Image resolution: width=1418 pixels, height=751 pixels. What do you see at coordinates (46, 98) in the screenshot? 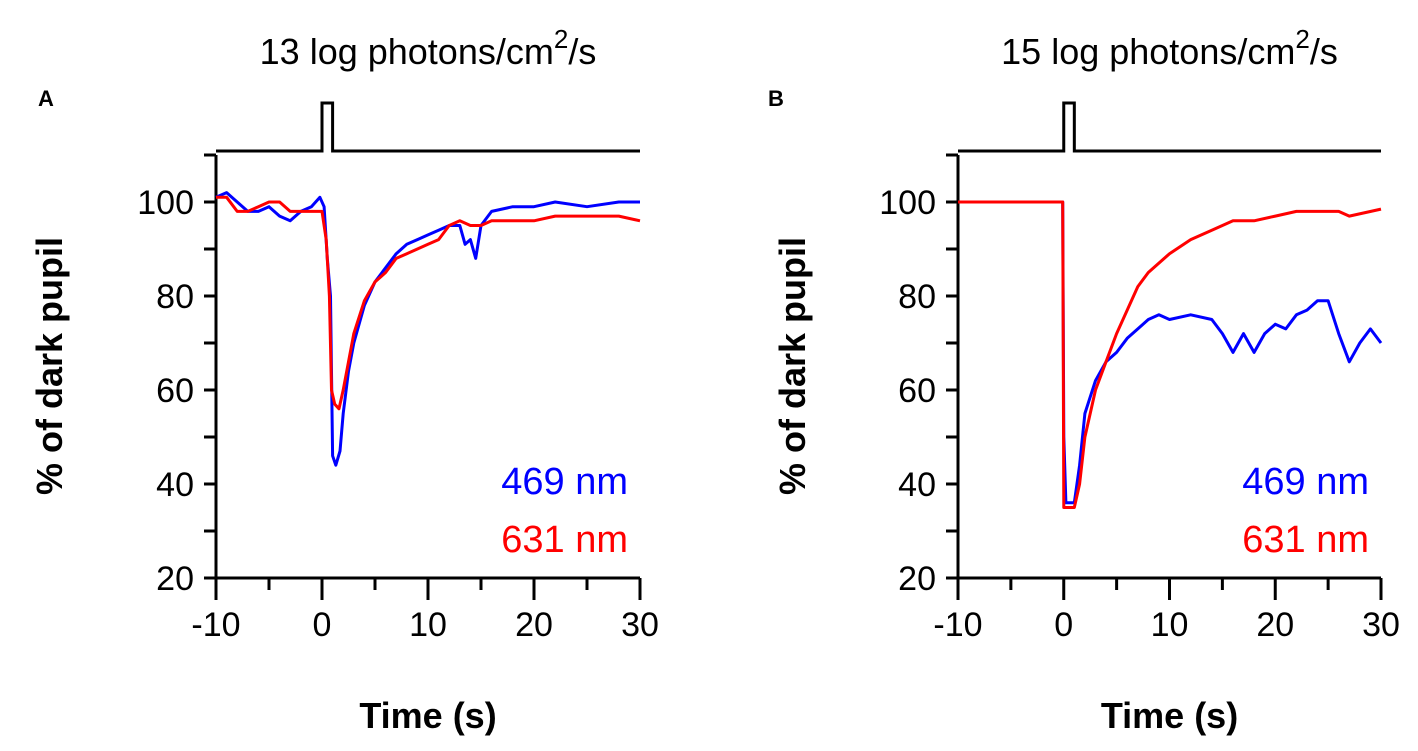
I see `panel-label: A` at bounding box center [46, 98].